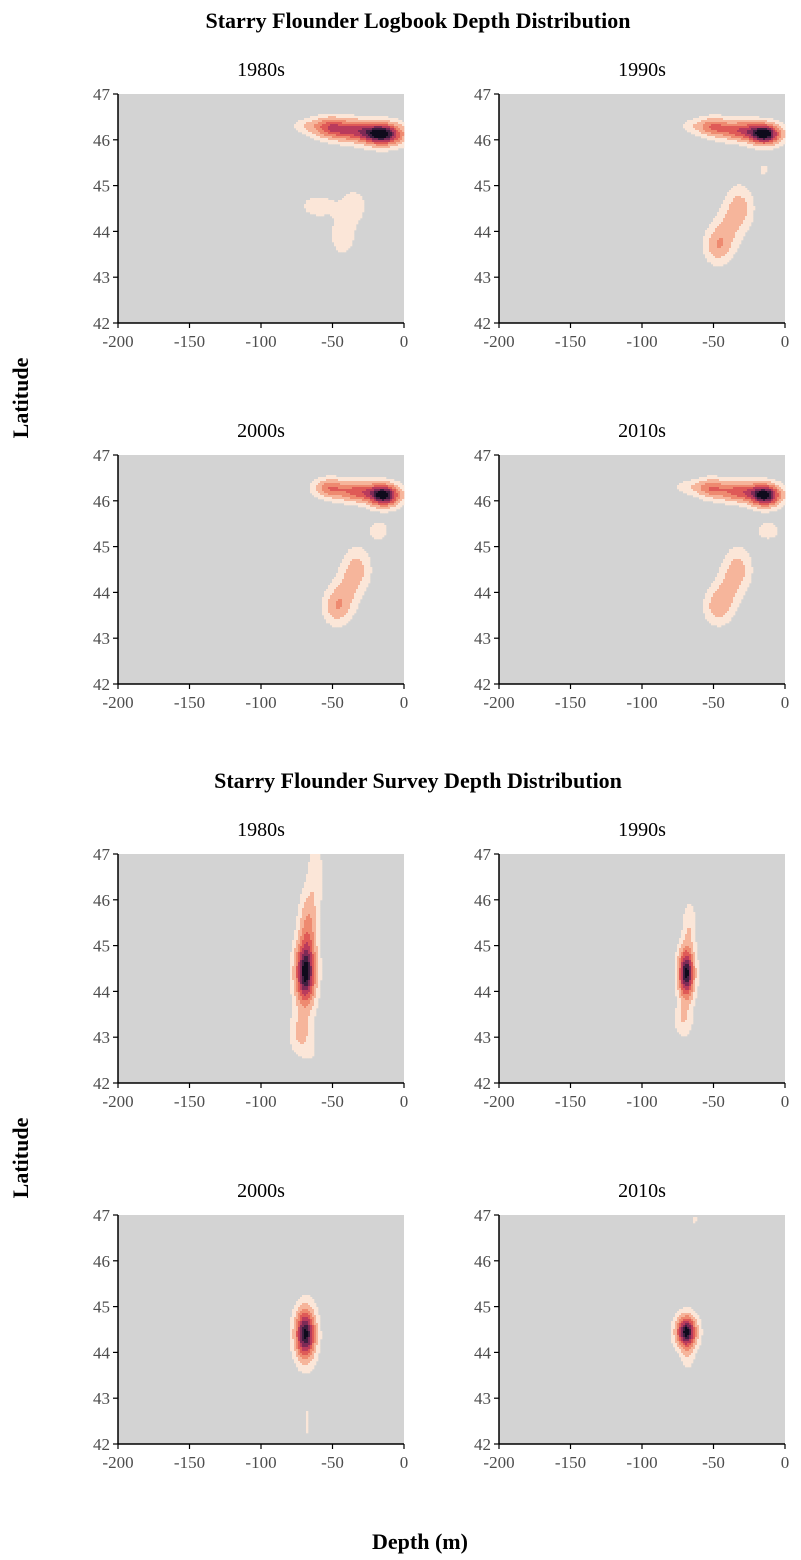 This screenshot has width=801, height=1560. I want to click on y-tick-label: 43, so click(482, 277).